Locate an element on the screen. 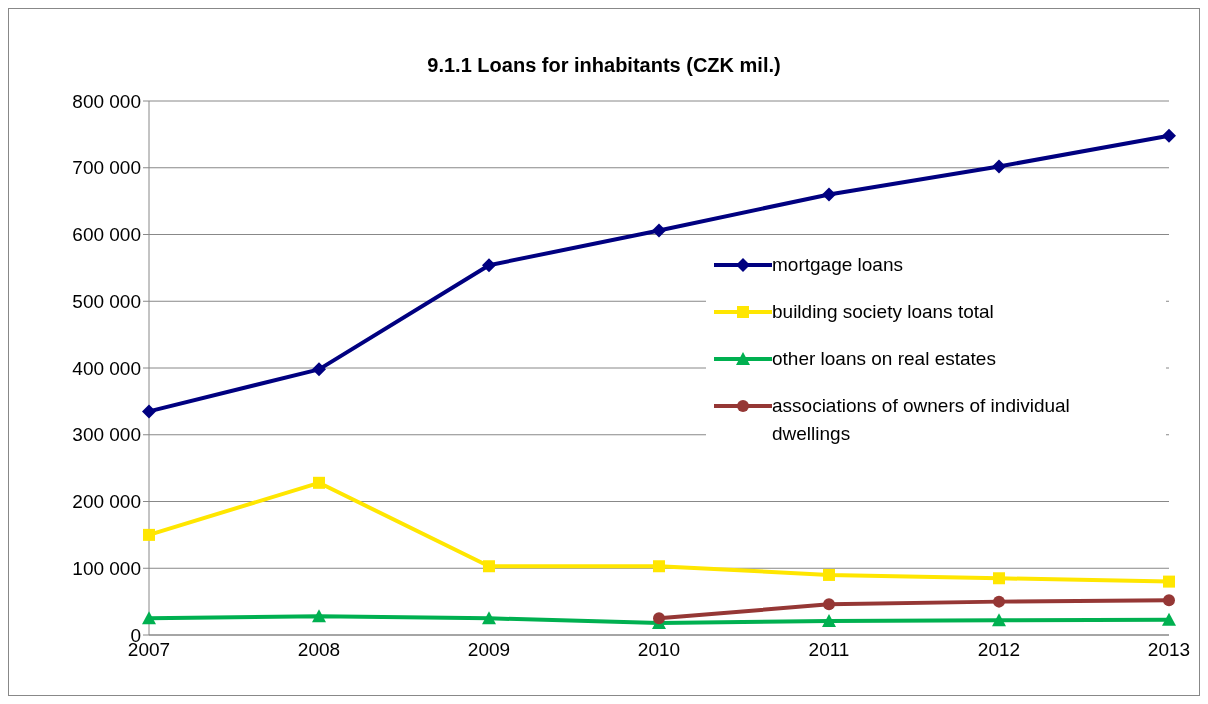 The width and height of the screenshot is (1208, 704). chart-title: 9.1.1 Loans for inhabitants (CZK mil.) is located at coordinates (604, 65).